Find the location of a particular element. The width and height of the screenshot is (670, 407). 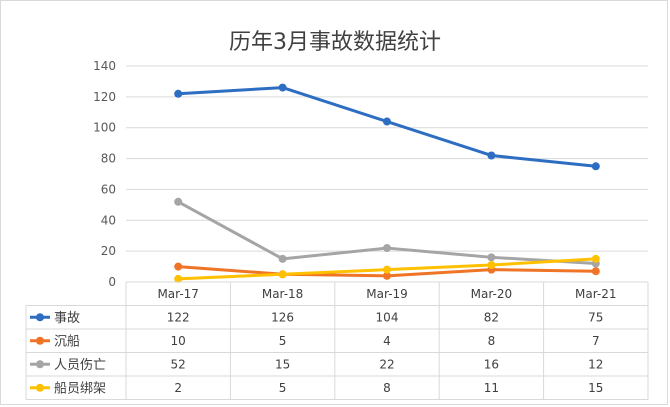

category-label: Mar-17 is located at coordinates (177, 294).